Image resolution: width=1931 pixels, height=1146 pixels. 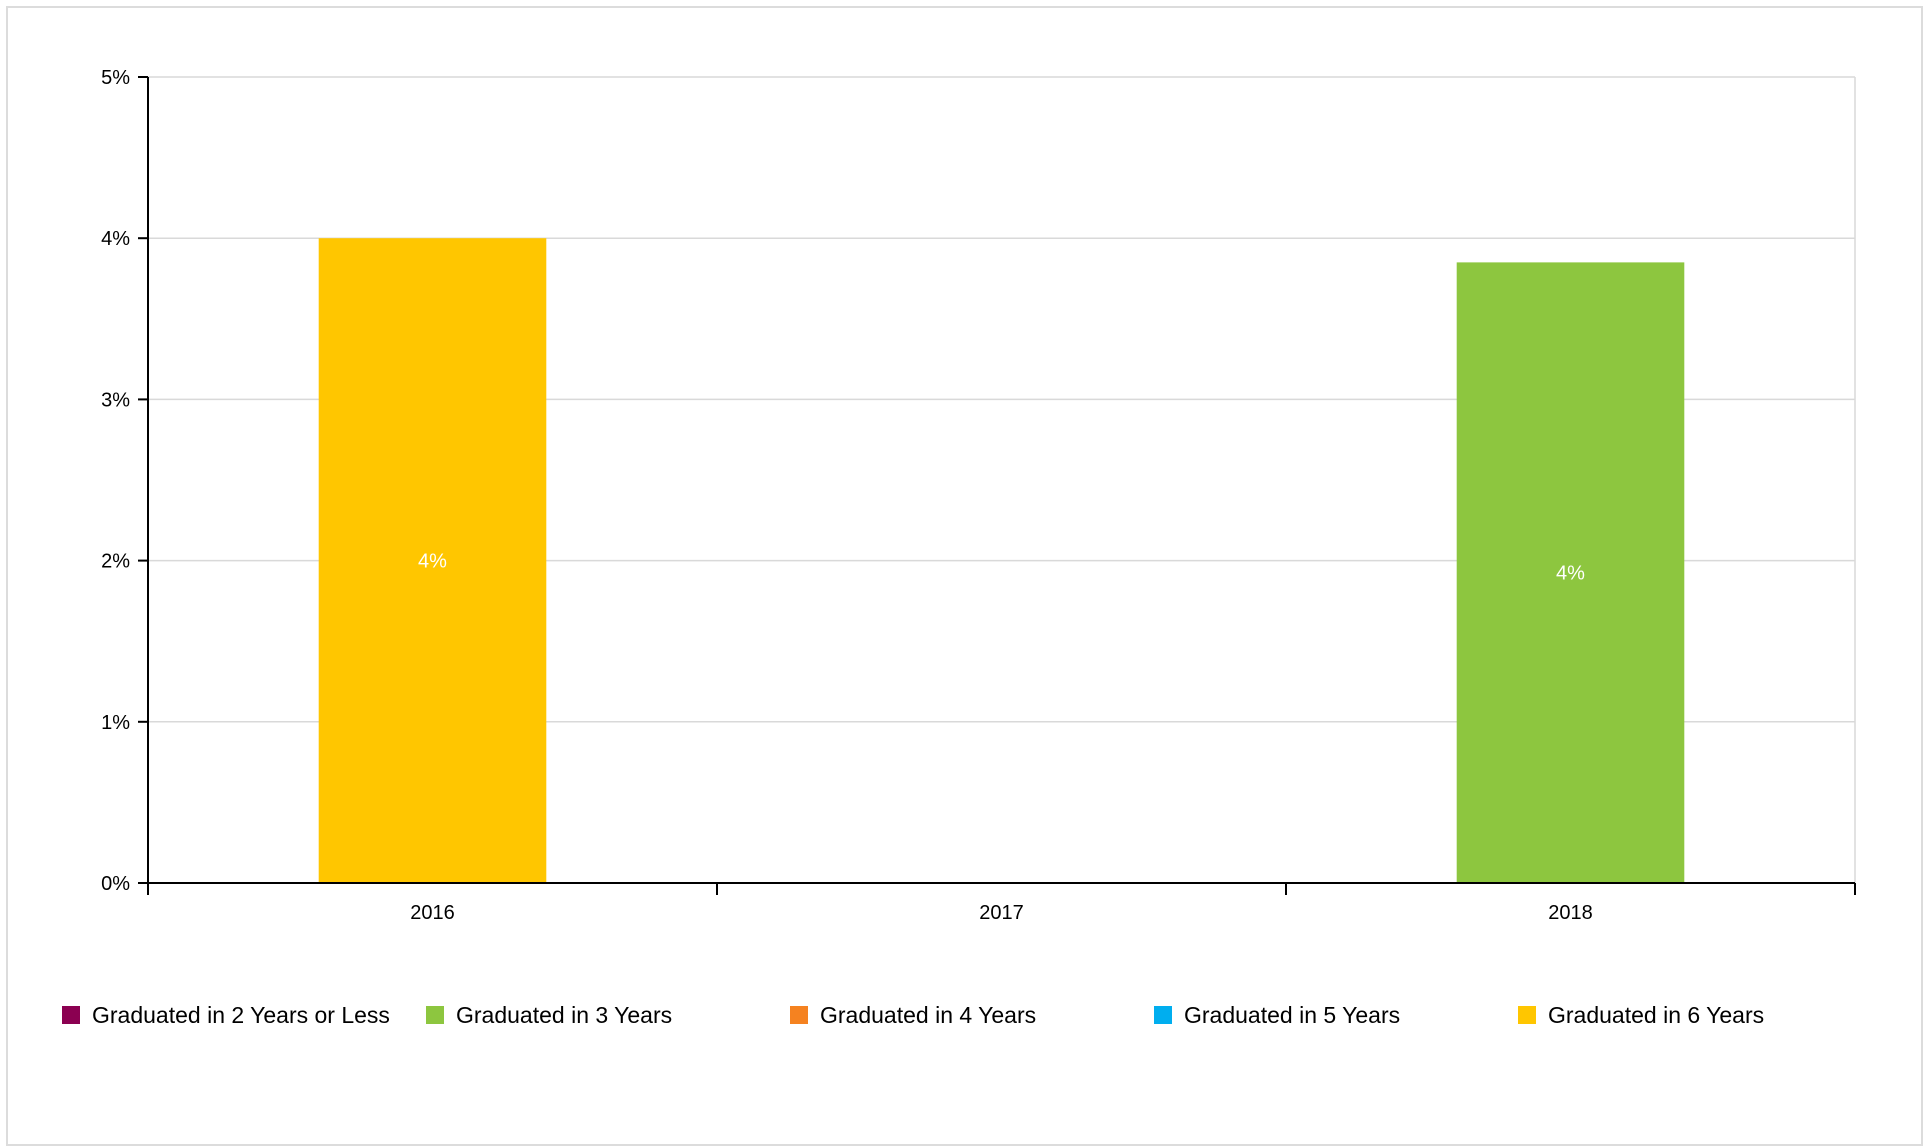 What do you see at coordinates (115, 78) in the screenshot?
I see `y-tick-label: 5%` at bounding box center [115, 78].